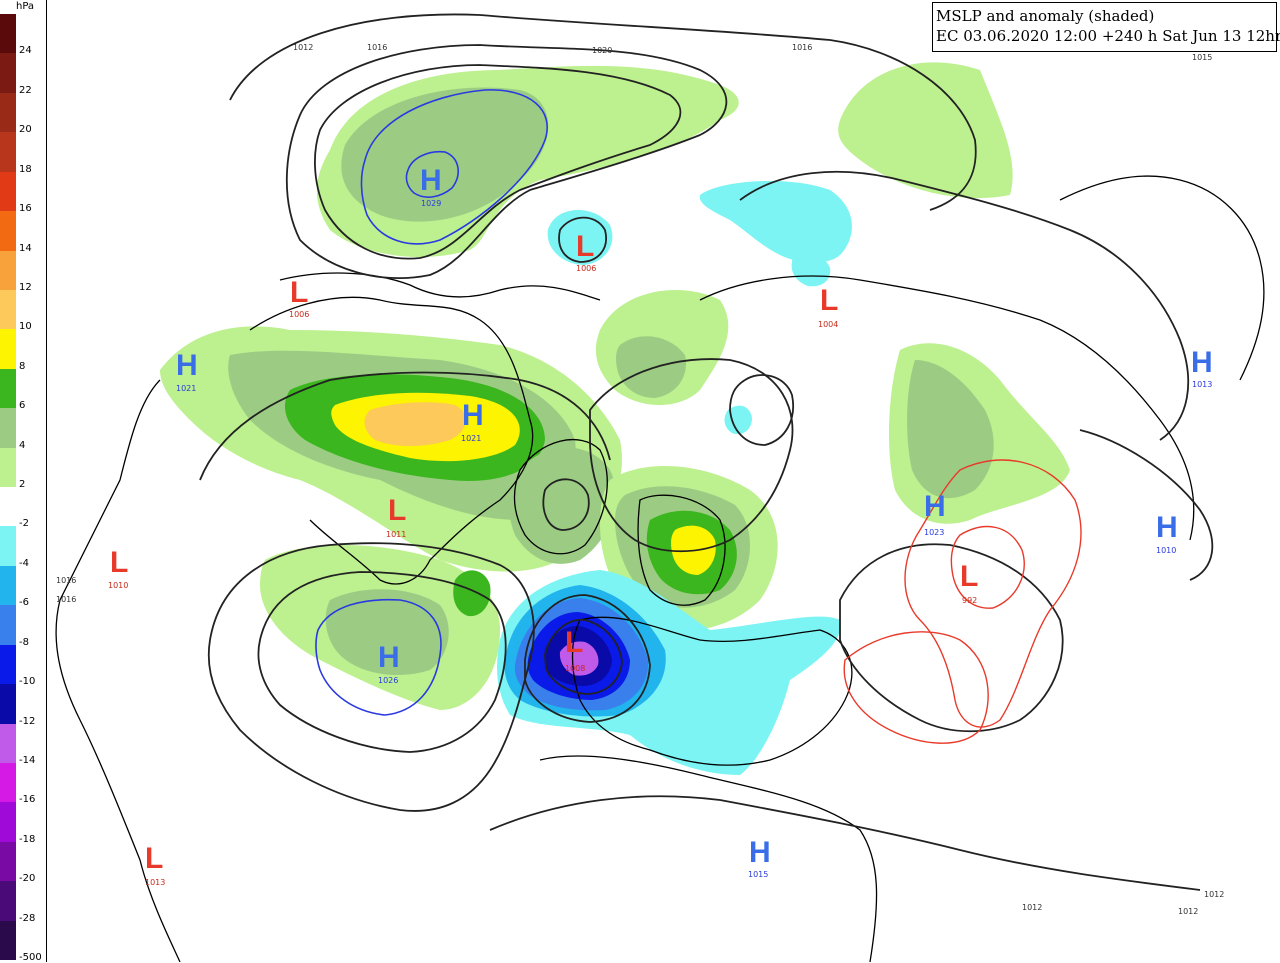 This screenshot has width=1280, height=963. I want to click on legend-bar, so click(8, 487).